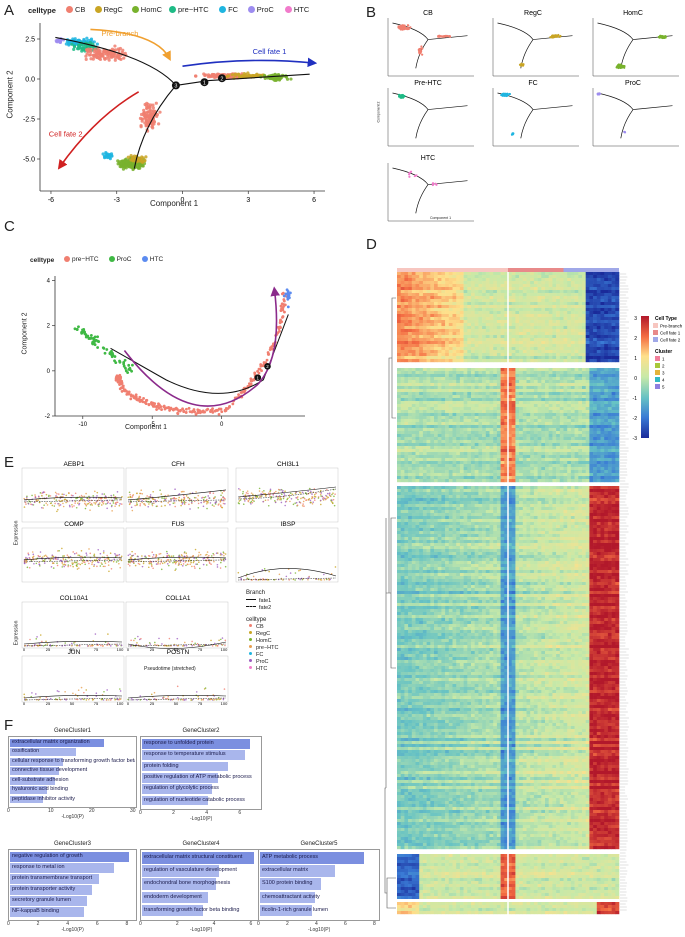  Describe the element at coordinates (221, 79) in the screenshot. I see `branch-node-label: 2` at that location.